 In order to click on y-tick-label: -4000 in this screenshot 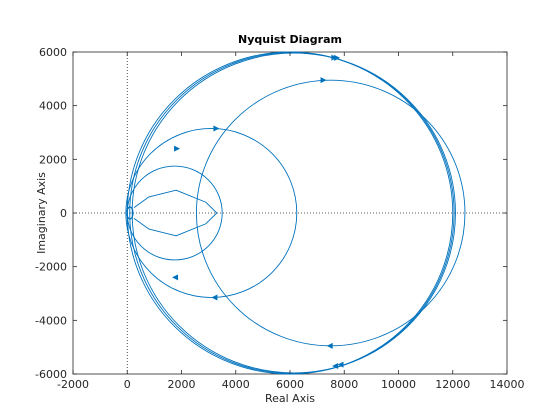, I will do `click(51, 320)`.